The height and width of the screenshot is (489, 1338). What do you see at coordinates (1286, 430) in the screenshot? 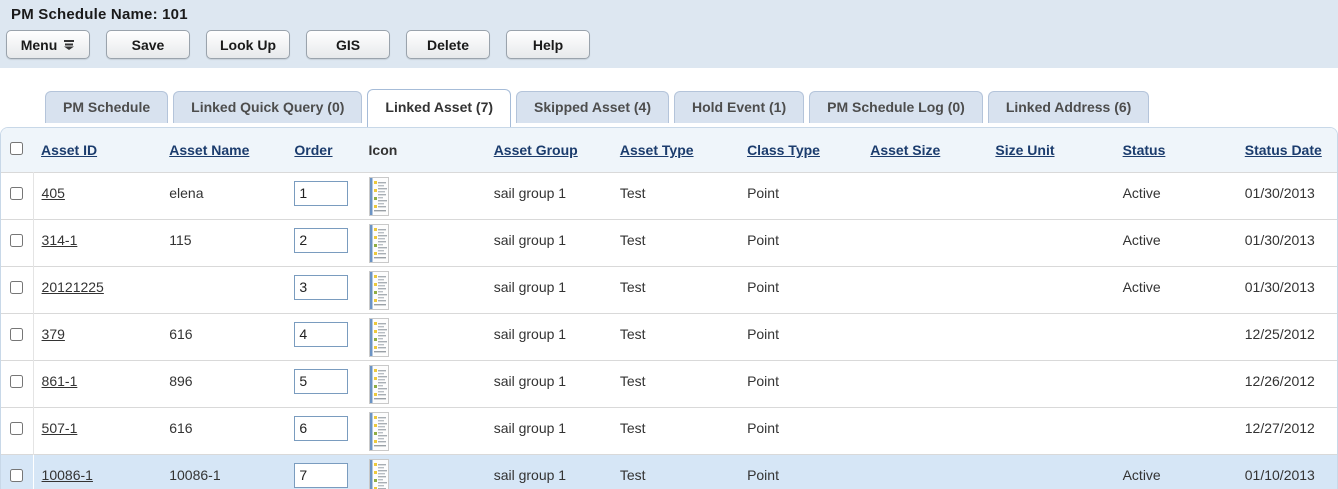
I see `status-date-cell: 12/27/2012` at bounding box center [1286, 430].